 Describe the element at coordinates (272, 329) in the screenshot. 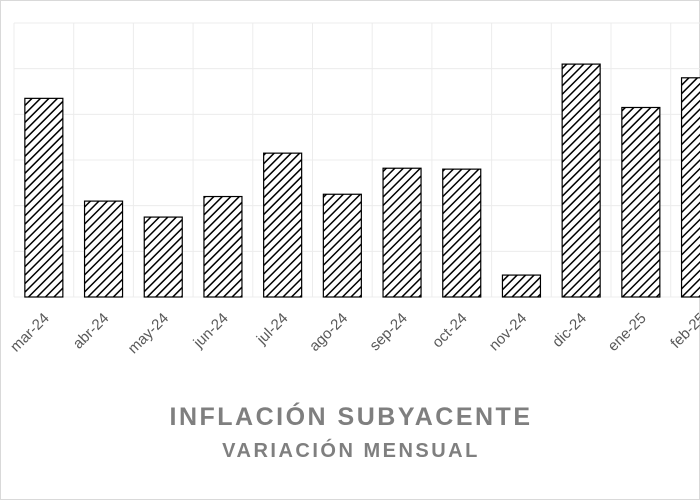

I see `x-tick-label: jul-24` at that location.